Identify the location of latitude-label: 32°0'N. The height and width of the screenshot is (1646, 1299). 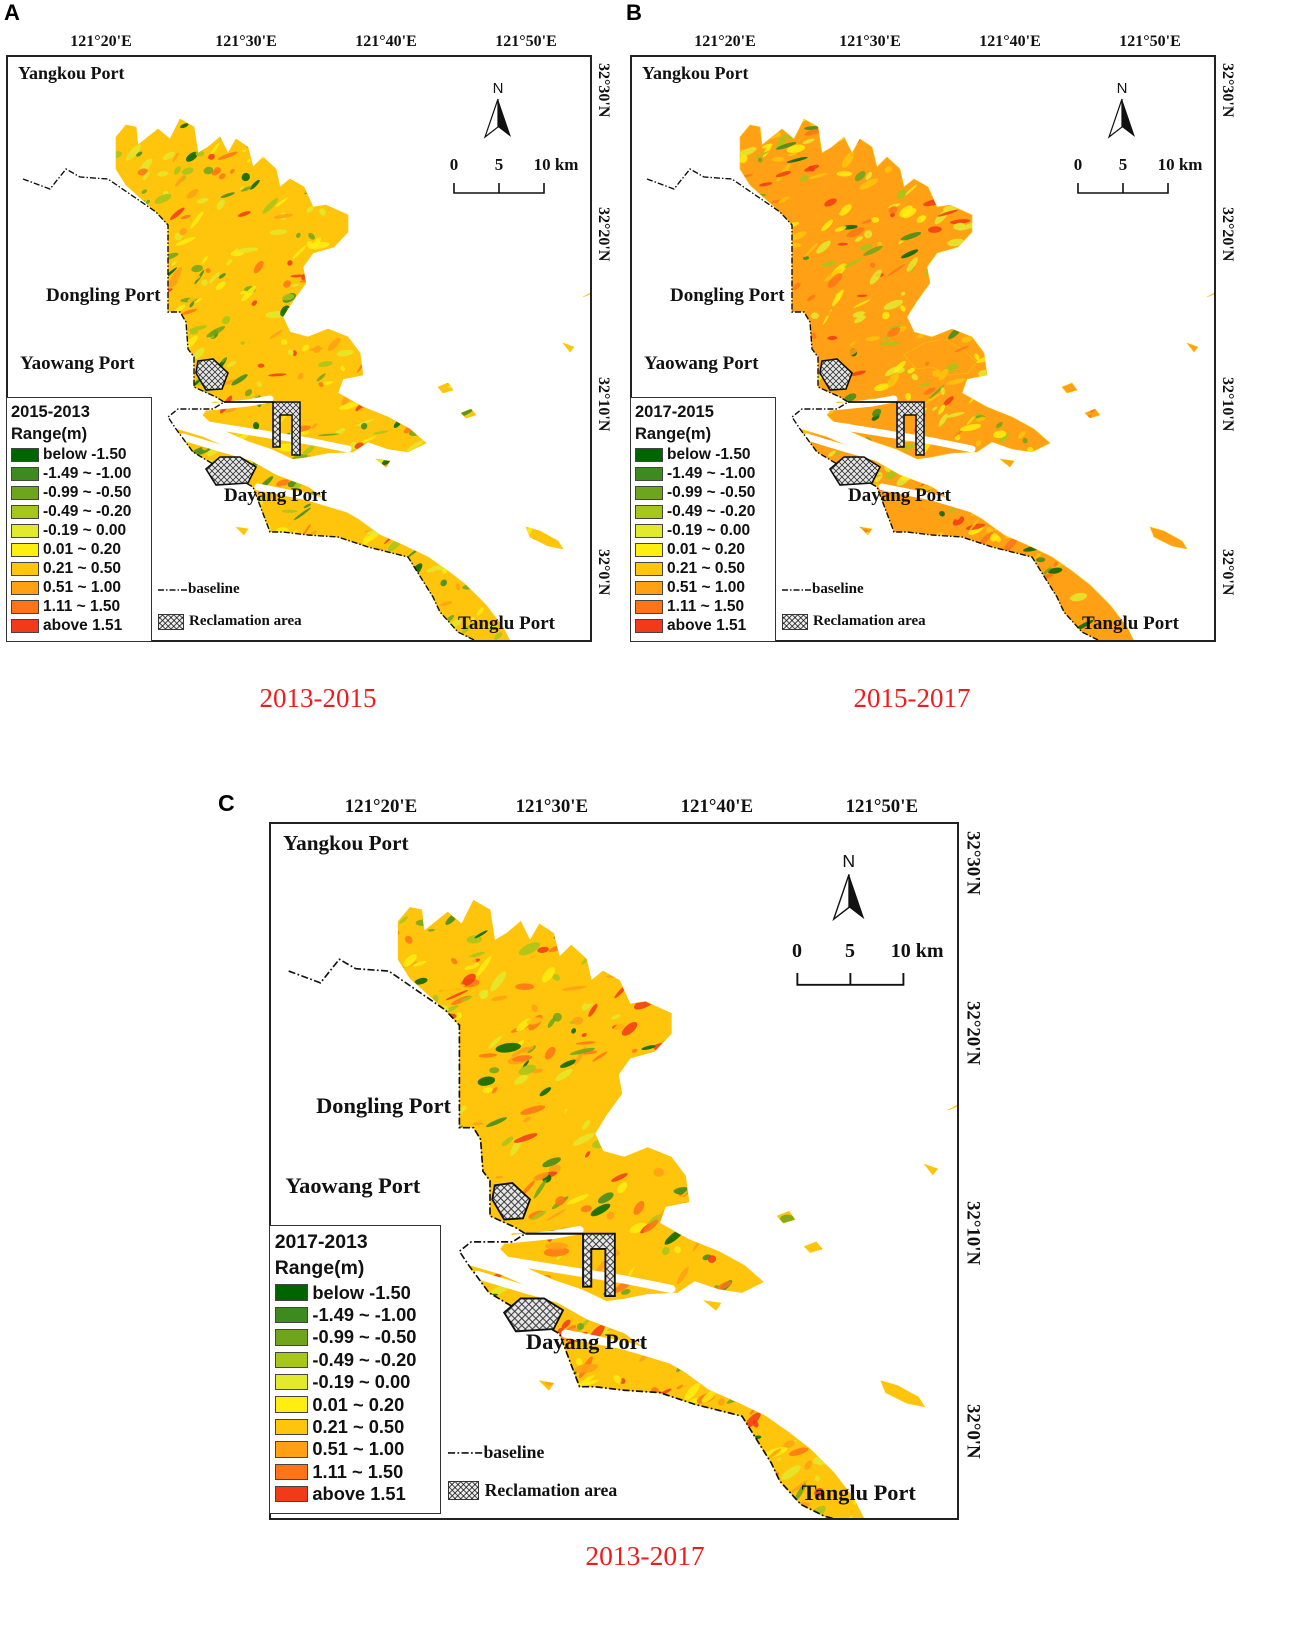
(973, 1431).